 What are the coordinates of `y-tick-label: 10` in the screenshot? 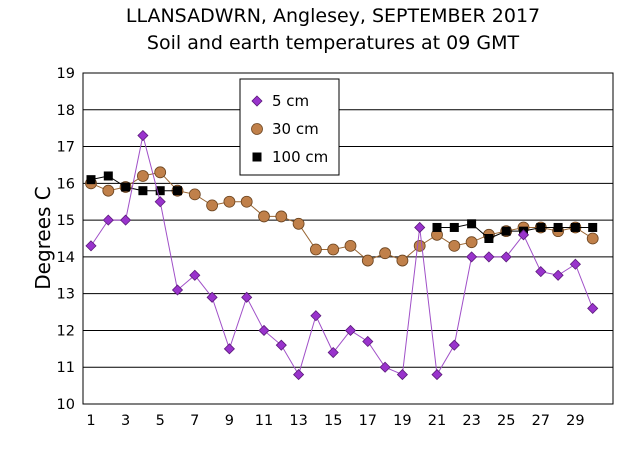 It's located at (66, 405).